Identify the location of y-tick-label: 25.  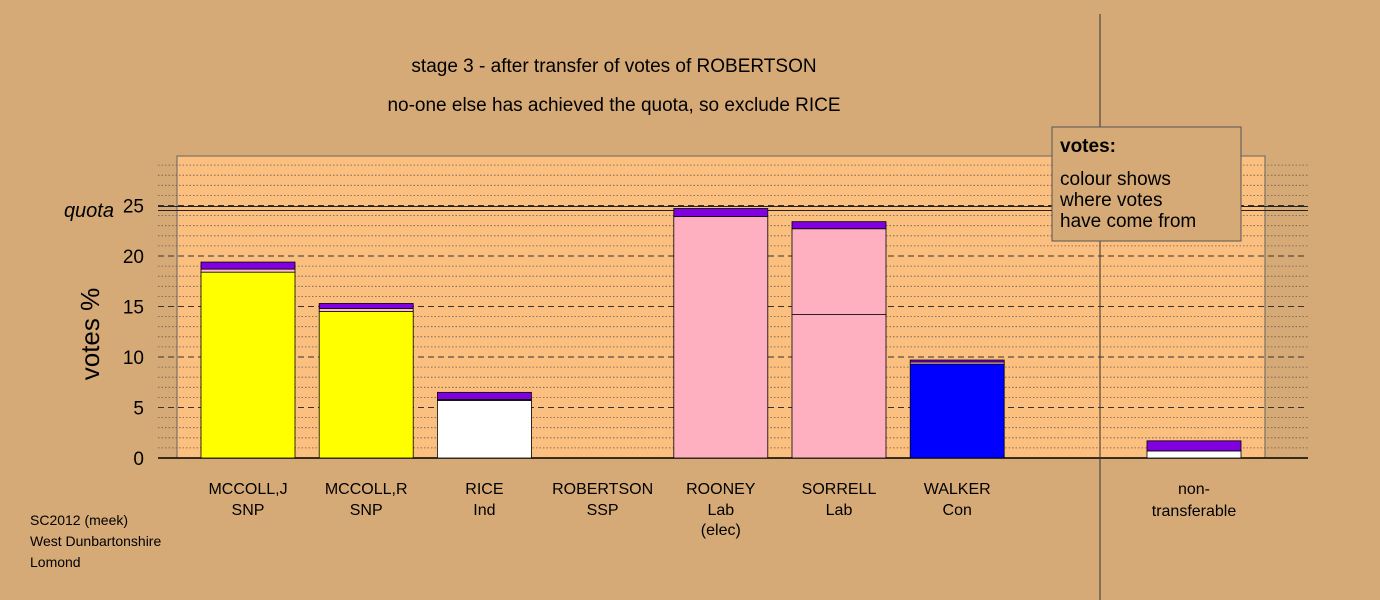
(133, 207).